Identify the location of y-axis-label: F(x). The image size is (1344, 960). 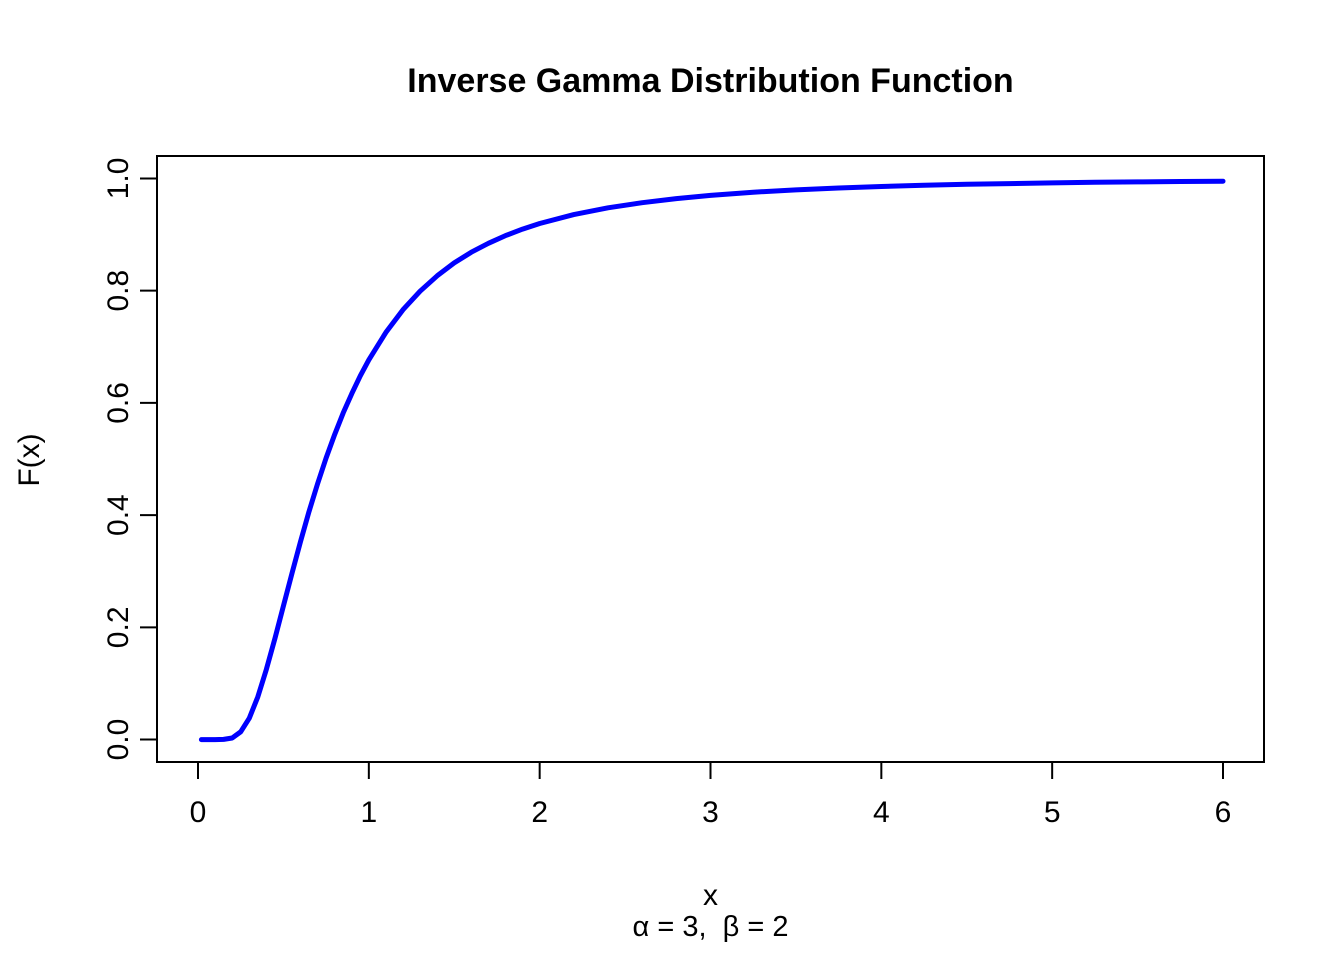
(29, 460).